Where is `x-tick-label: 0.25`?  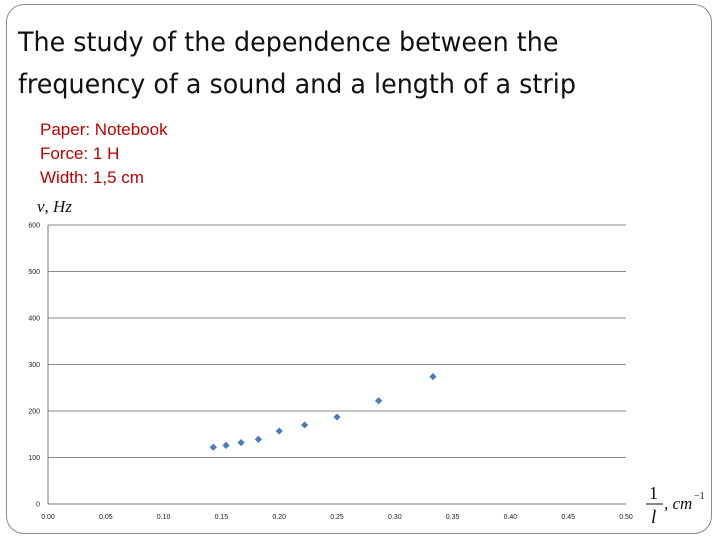
x-tick-label: 0.25 is located at coordinates (337, 517).